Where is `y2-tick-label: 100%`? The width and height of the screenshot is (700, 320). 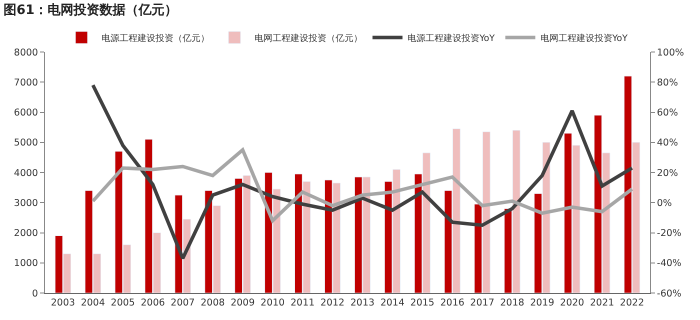 y2-tick-label: 100% is located at coordinates (670, 52).